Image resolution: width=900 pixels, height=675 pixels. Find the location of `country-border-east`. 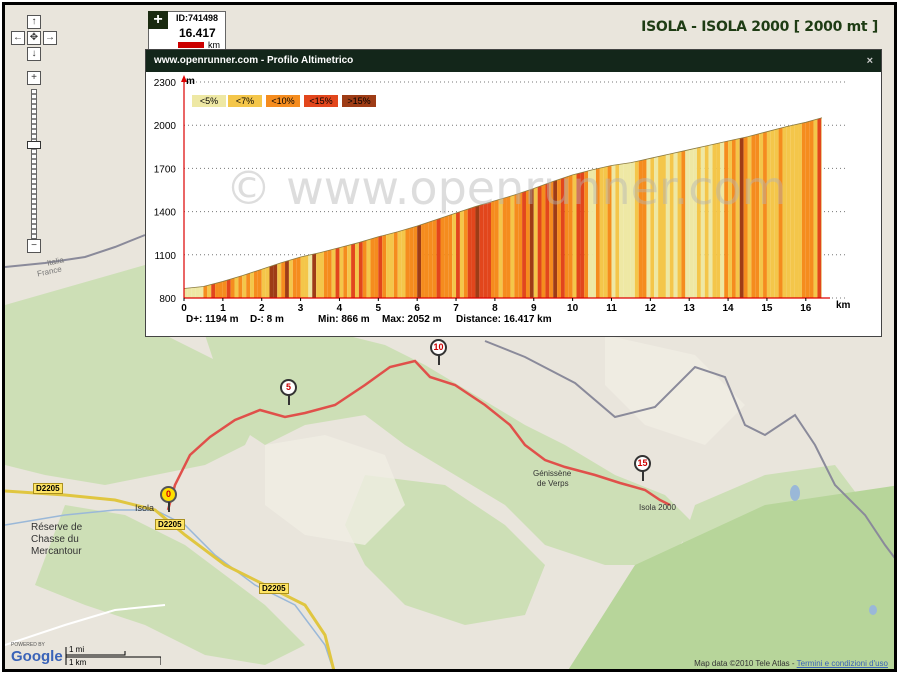

country-border-east is located at coordinates (689, 449).